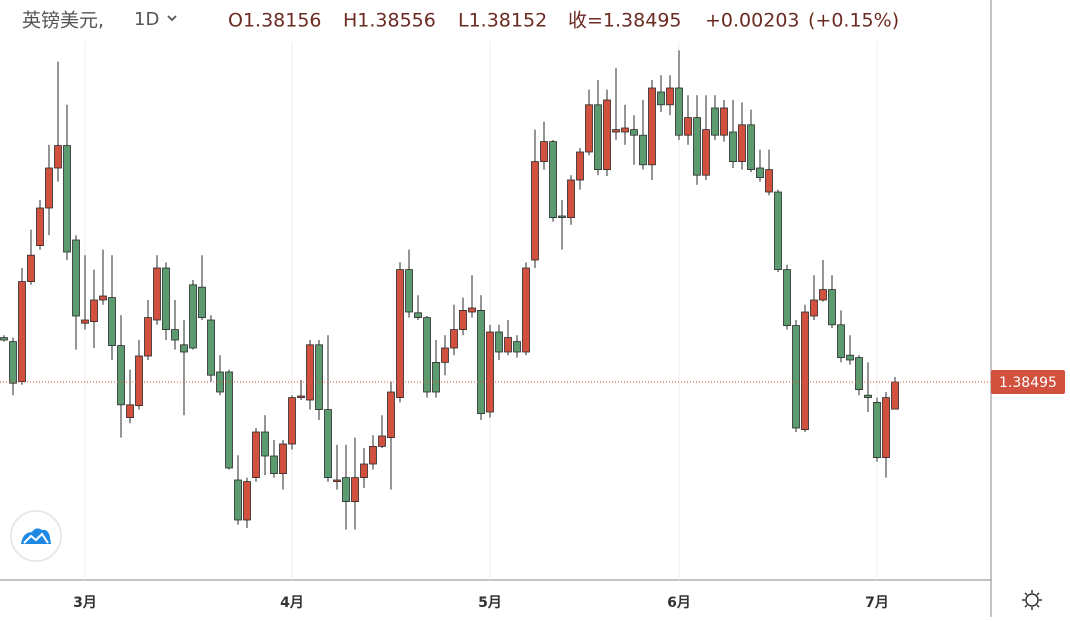 The width and height of the screenshot is (1070, 621). What do you see at coordinates (85, 603) in the screenshot?
I see `x-tick-label: 3月` at bounding box center [85, 603].